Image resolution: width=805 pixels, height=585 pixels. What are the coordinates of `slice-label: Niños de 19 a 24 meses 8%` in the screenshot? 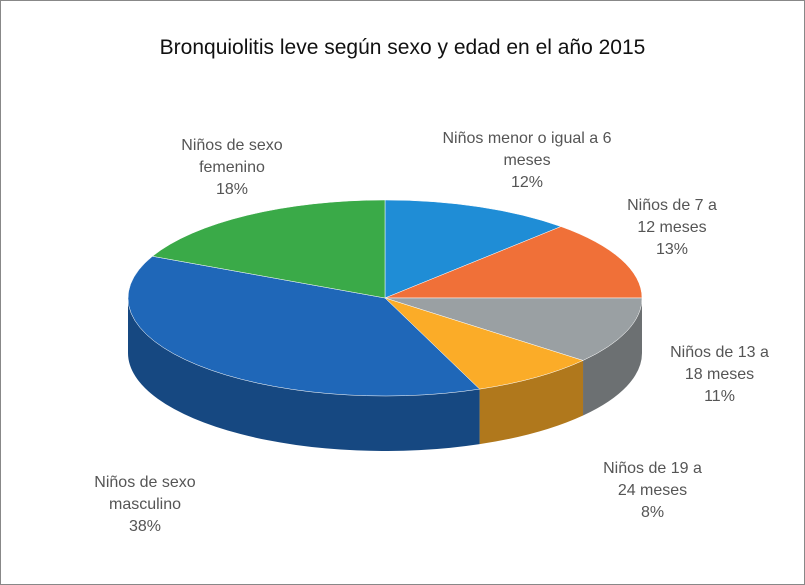 It's located at (652, 491).